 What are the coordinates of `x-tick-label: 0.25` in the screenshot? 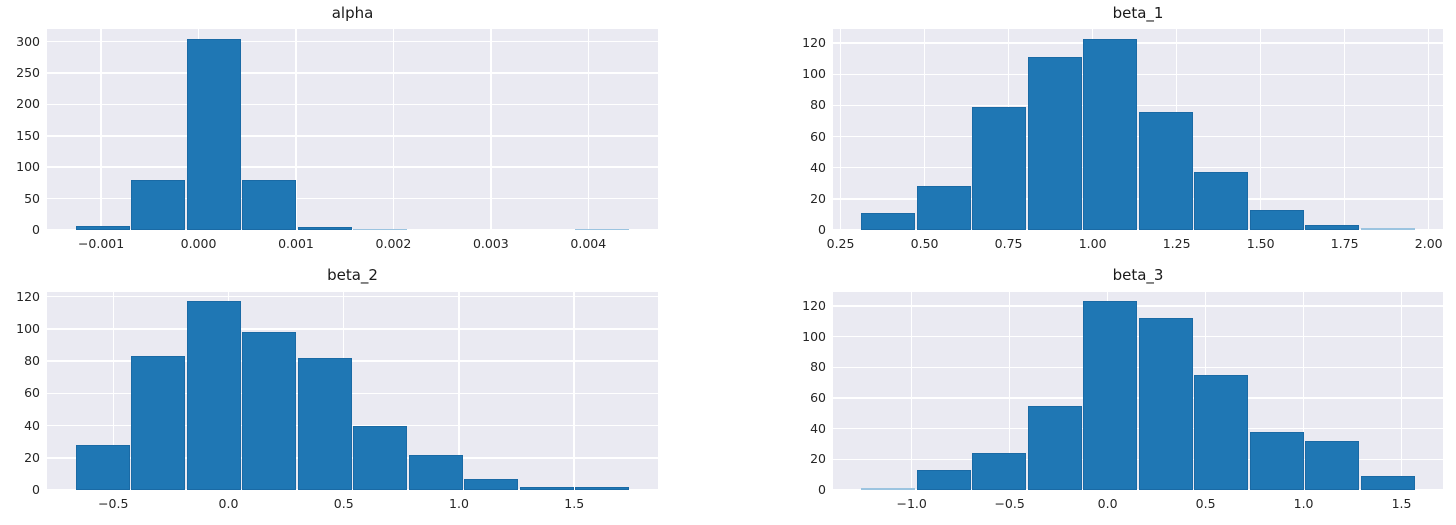 It's located at (840, 243).